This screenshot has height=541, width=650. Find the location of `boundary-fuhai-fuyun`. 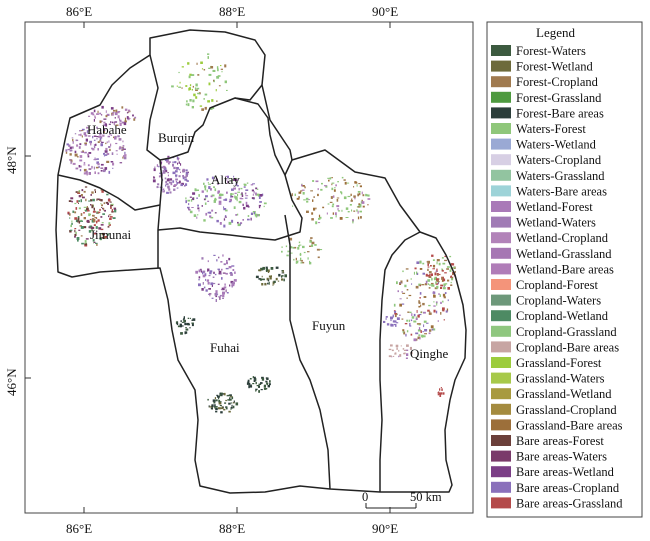

boundary-fuhai-fuyun is located at coordinates (307, 352).